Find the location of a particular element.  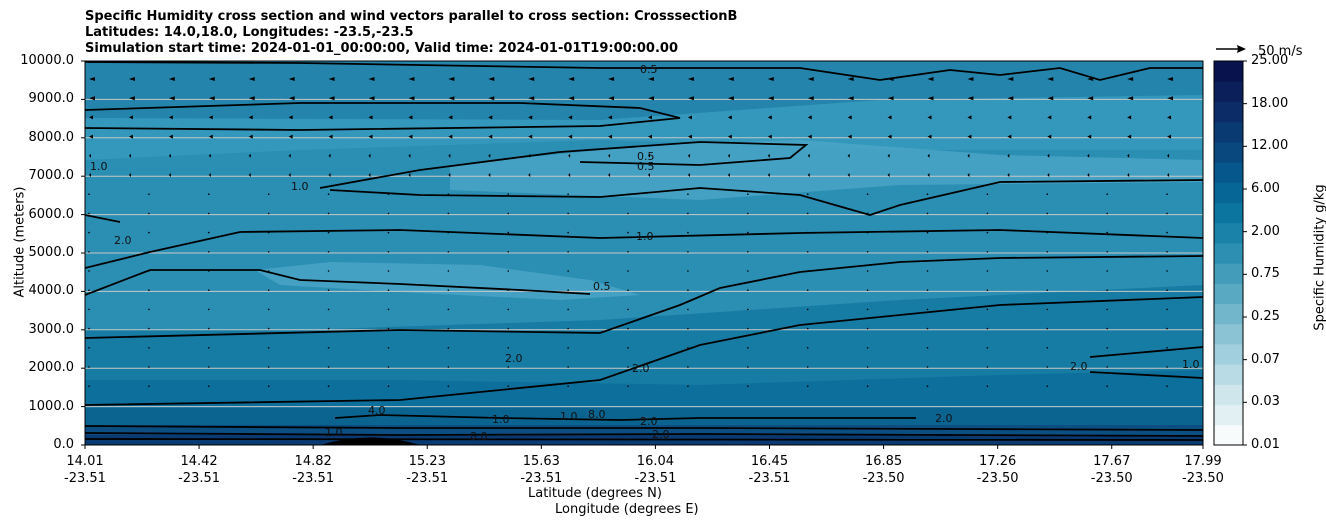

colorbar-tick-label: 0.01 is located at coordinates (1265, 444).